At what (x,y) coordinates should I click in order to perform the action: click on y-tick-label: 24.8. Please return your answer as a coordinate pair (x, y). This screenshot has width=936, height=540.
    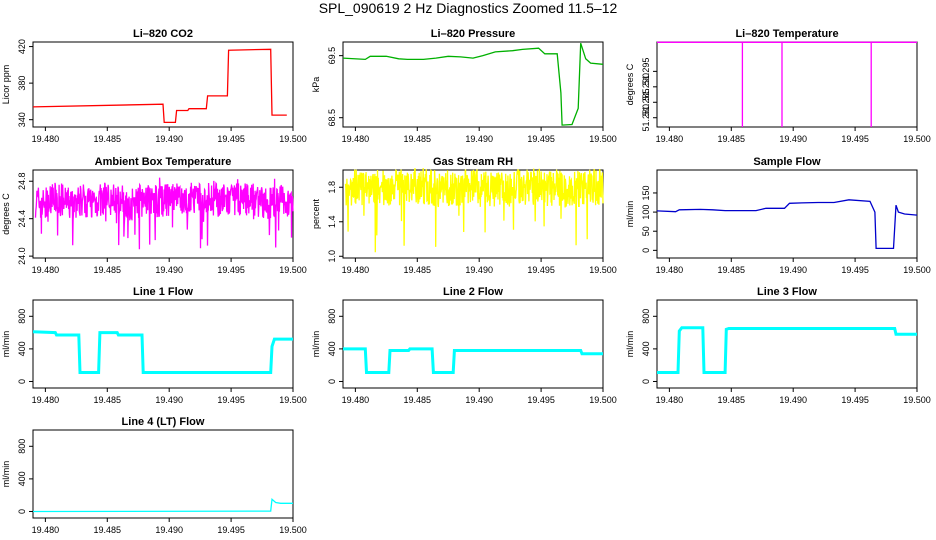
    Looking at the image, I should click on (22, 181).